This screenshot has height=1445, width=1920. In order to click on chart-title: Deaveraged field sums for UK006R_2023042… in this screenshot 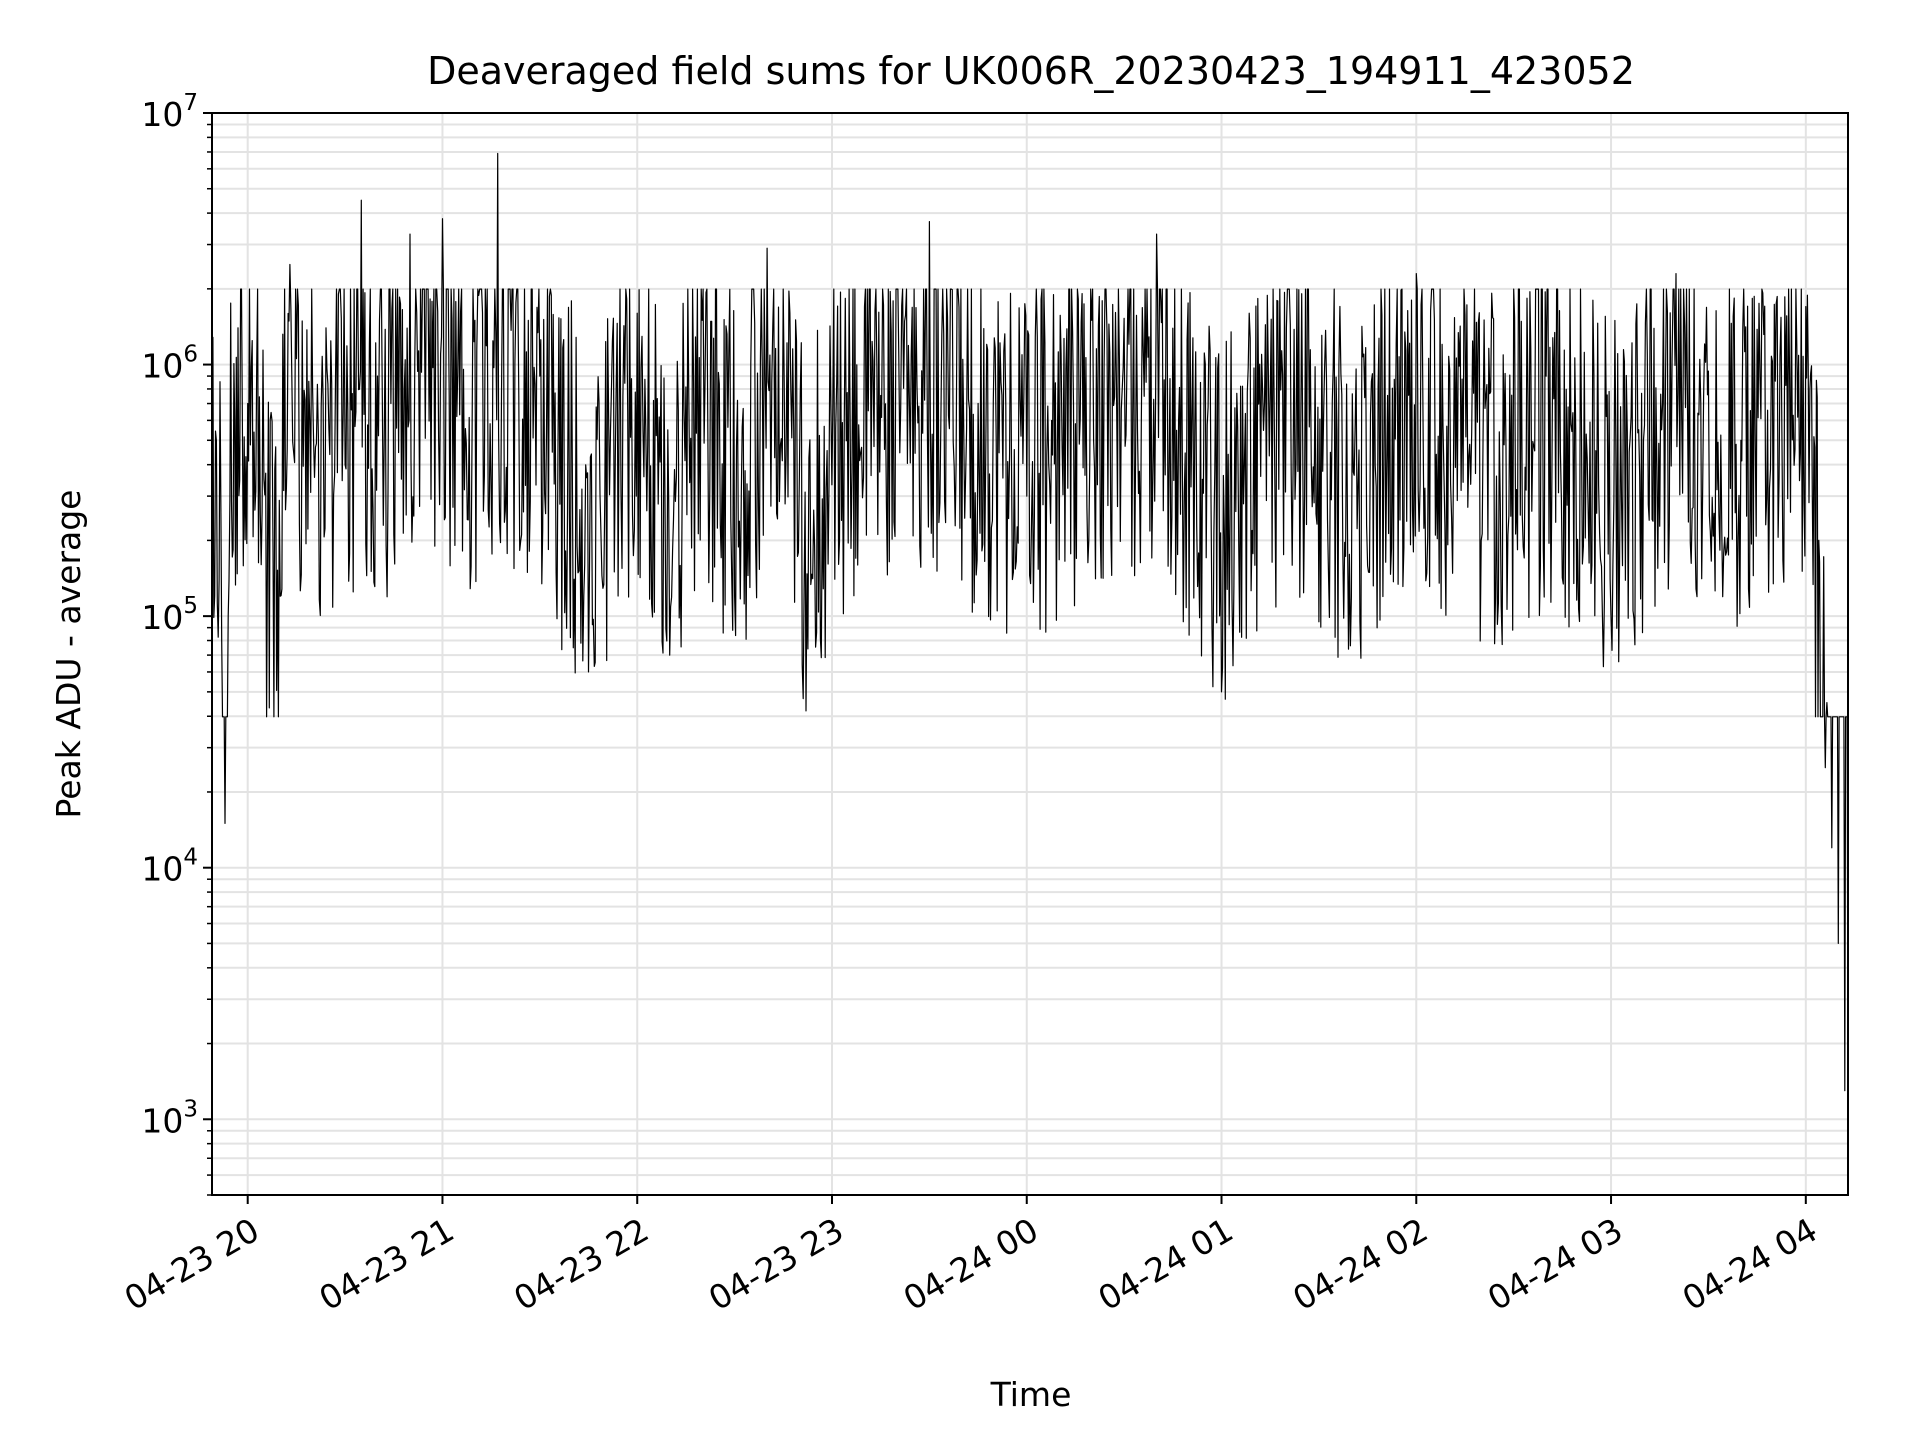, I will do `click(1031, 71)`.